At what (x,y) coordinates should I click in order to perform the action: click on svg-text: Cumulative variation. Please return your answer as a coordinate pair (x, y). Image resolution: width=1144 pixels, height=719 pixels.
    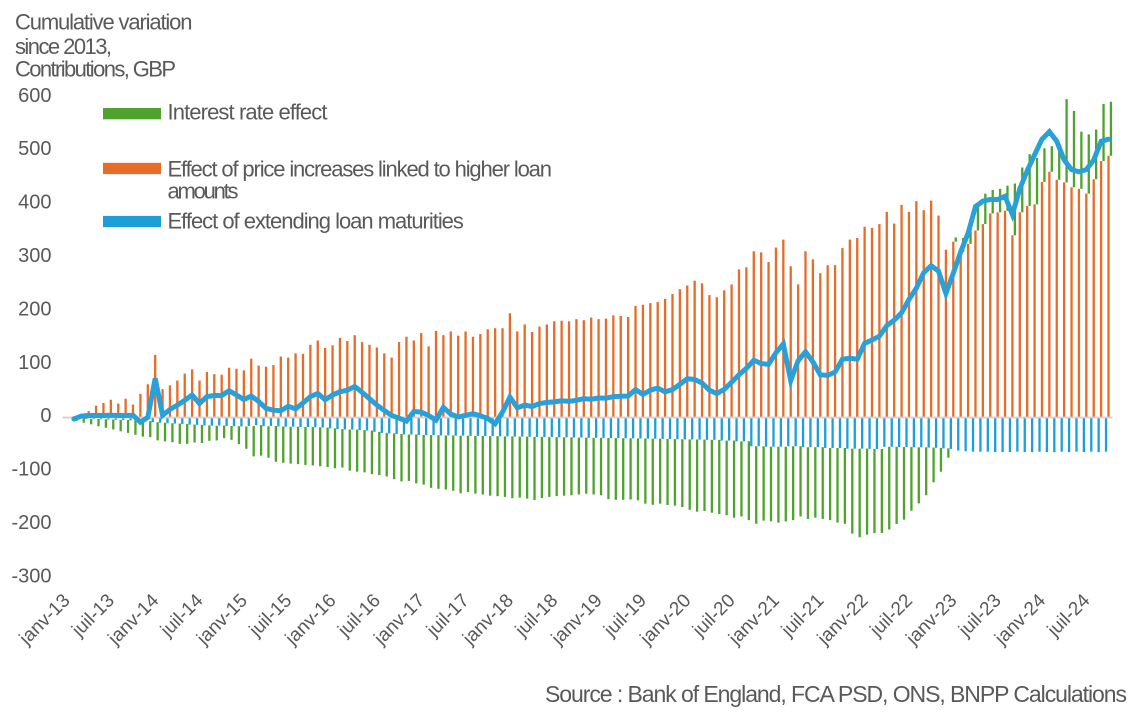
    Looking at the image, I should click on (104, 22).